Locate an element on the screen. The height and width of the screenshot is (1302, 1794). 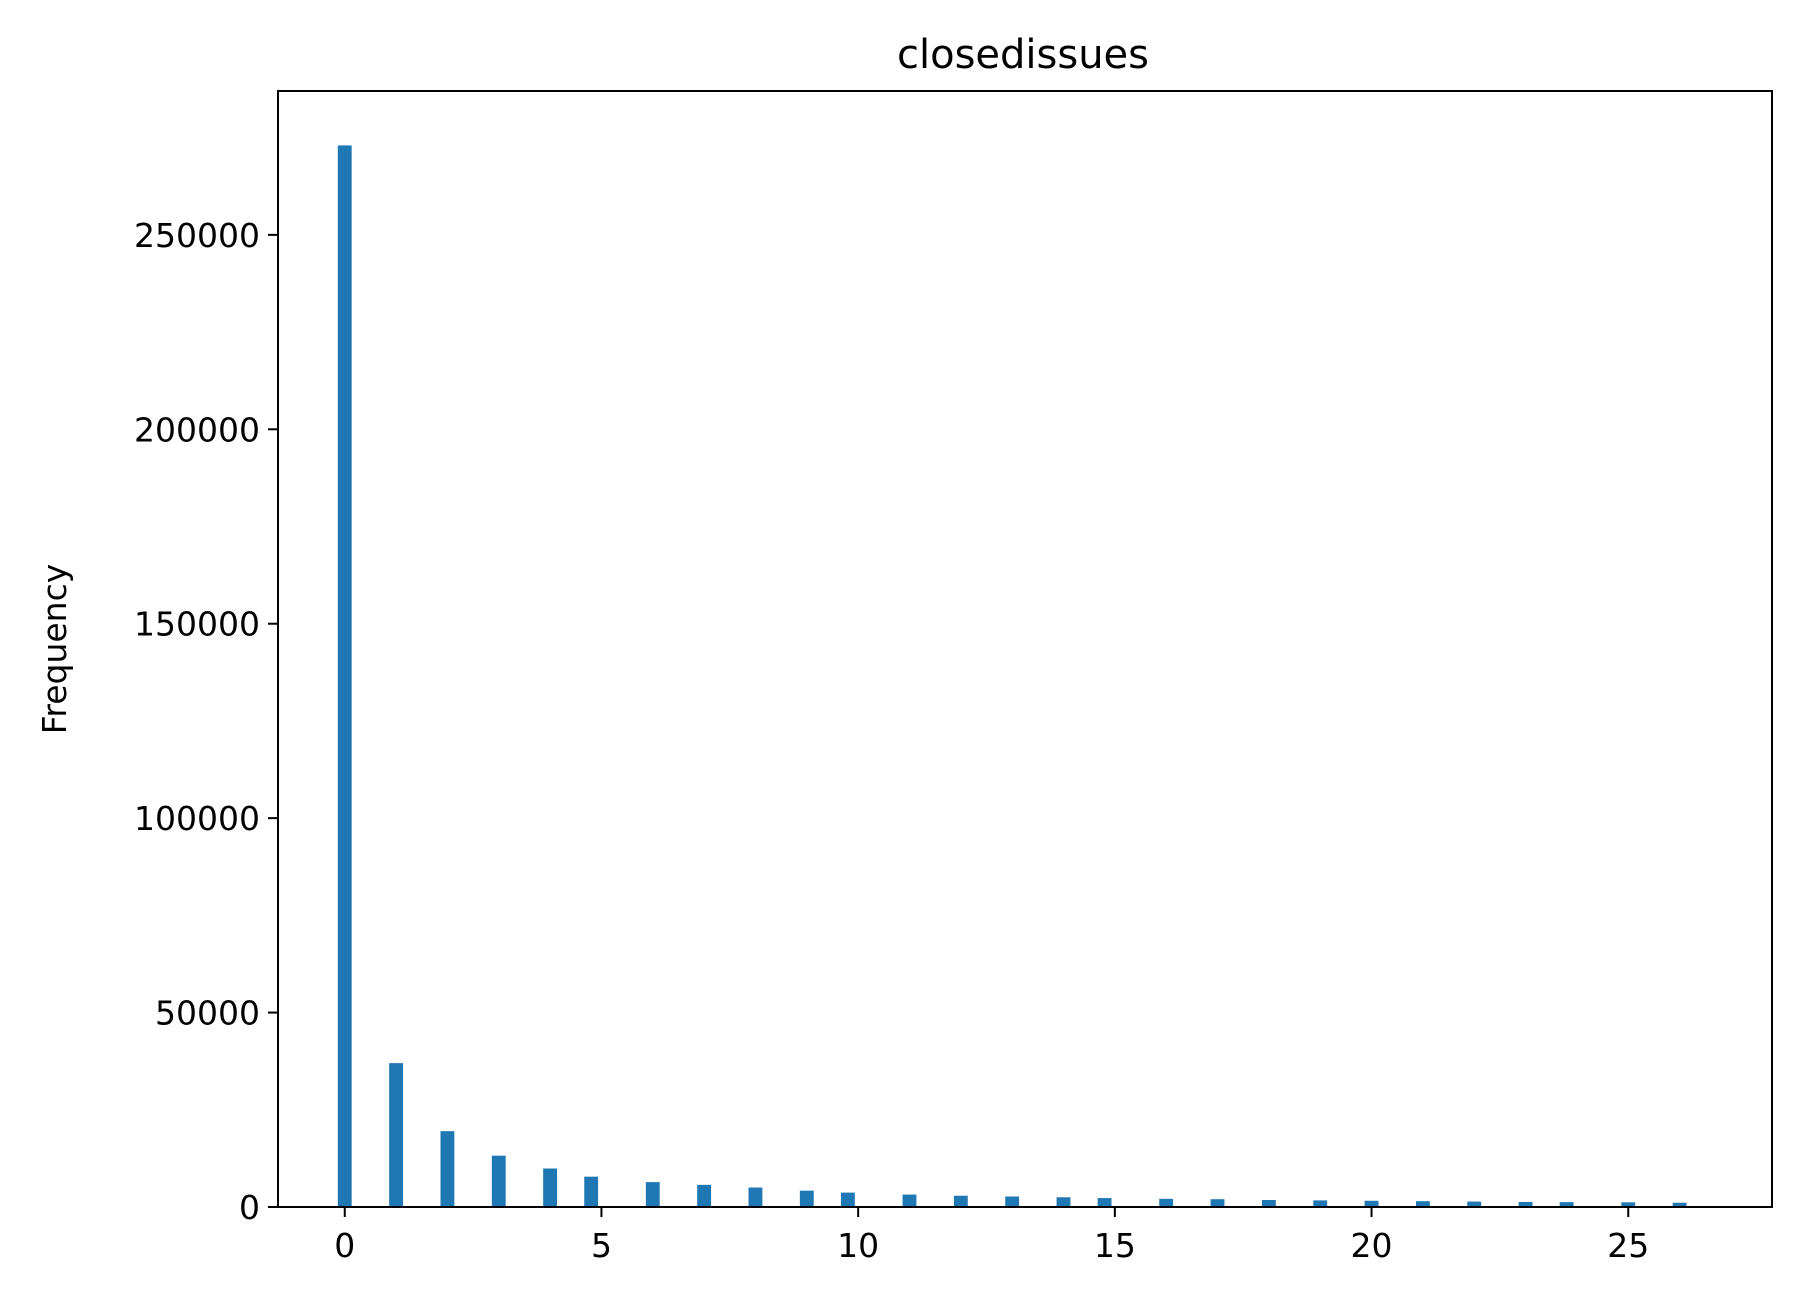
y-tick-label: 0 is located at coordinates (249, 1207).